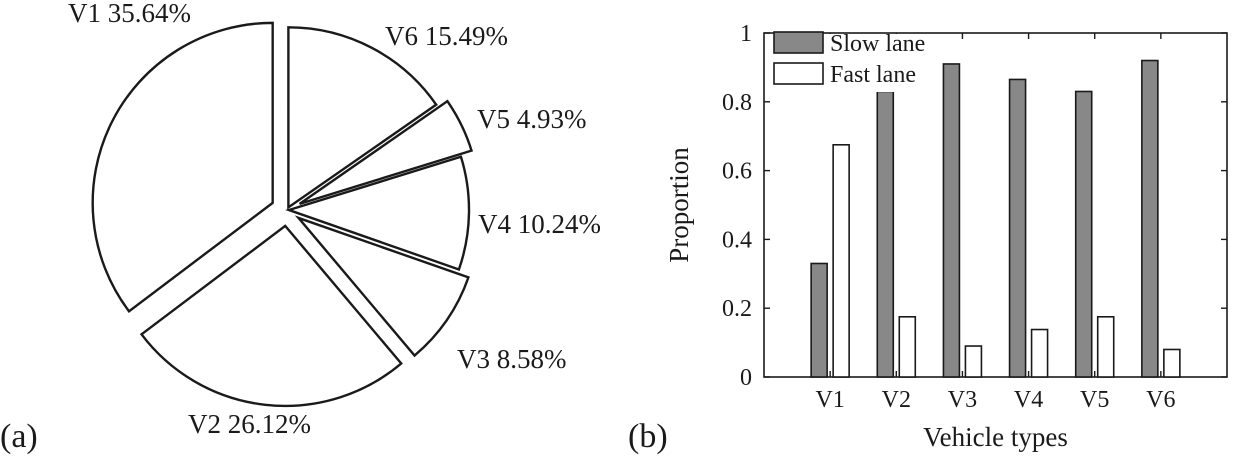 The image size is (1254, 457). Describe the element at coordinates (962, 400) in the screenshot. I see `x-tick-label: V3` at that location.